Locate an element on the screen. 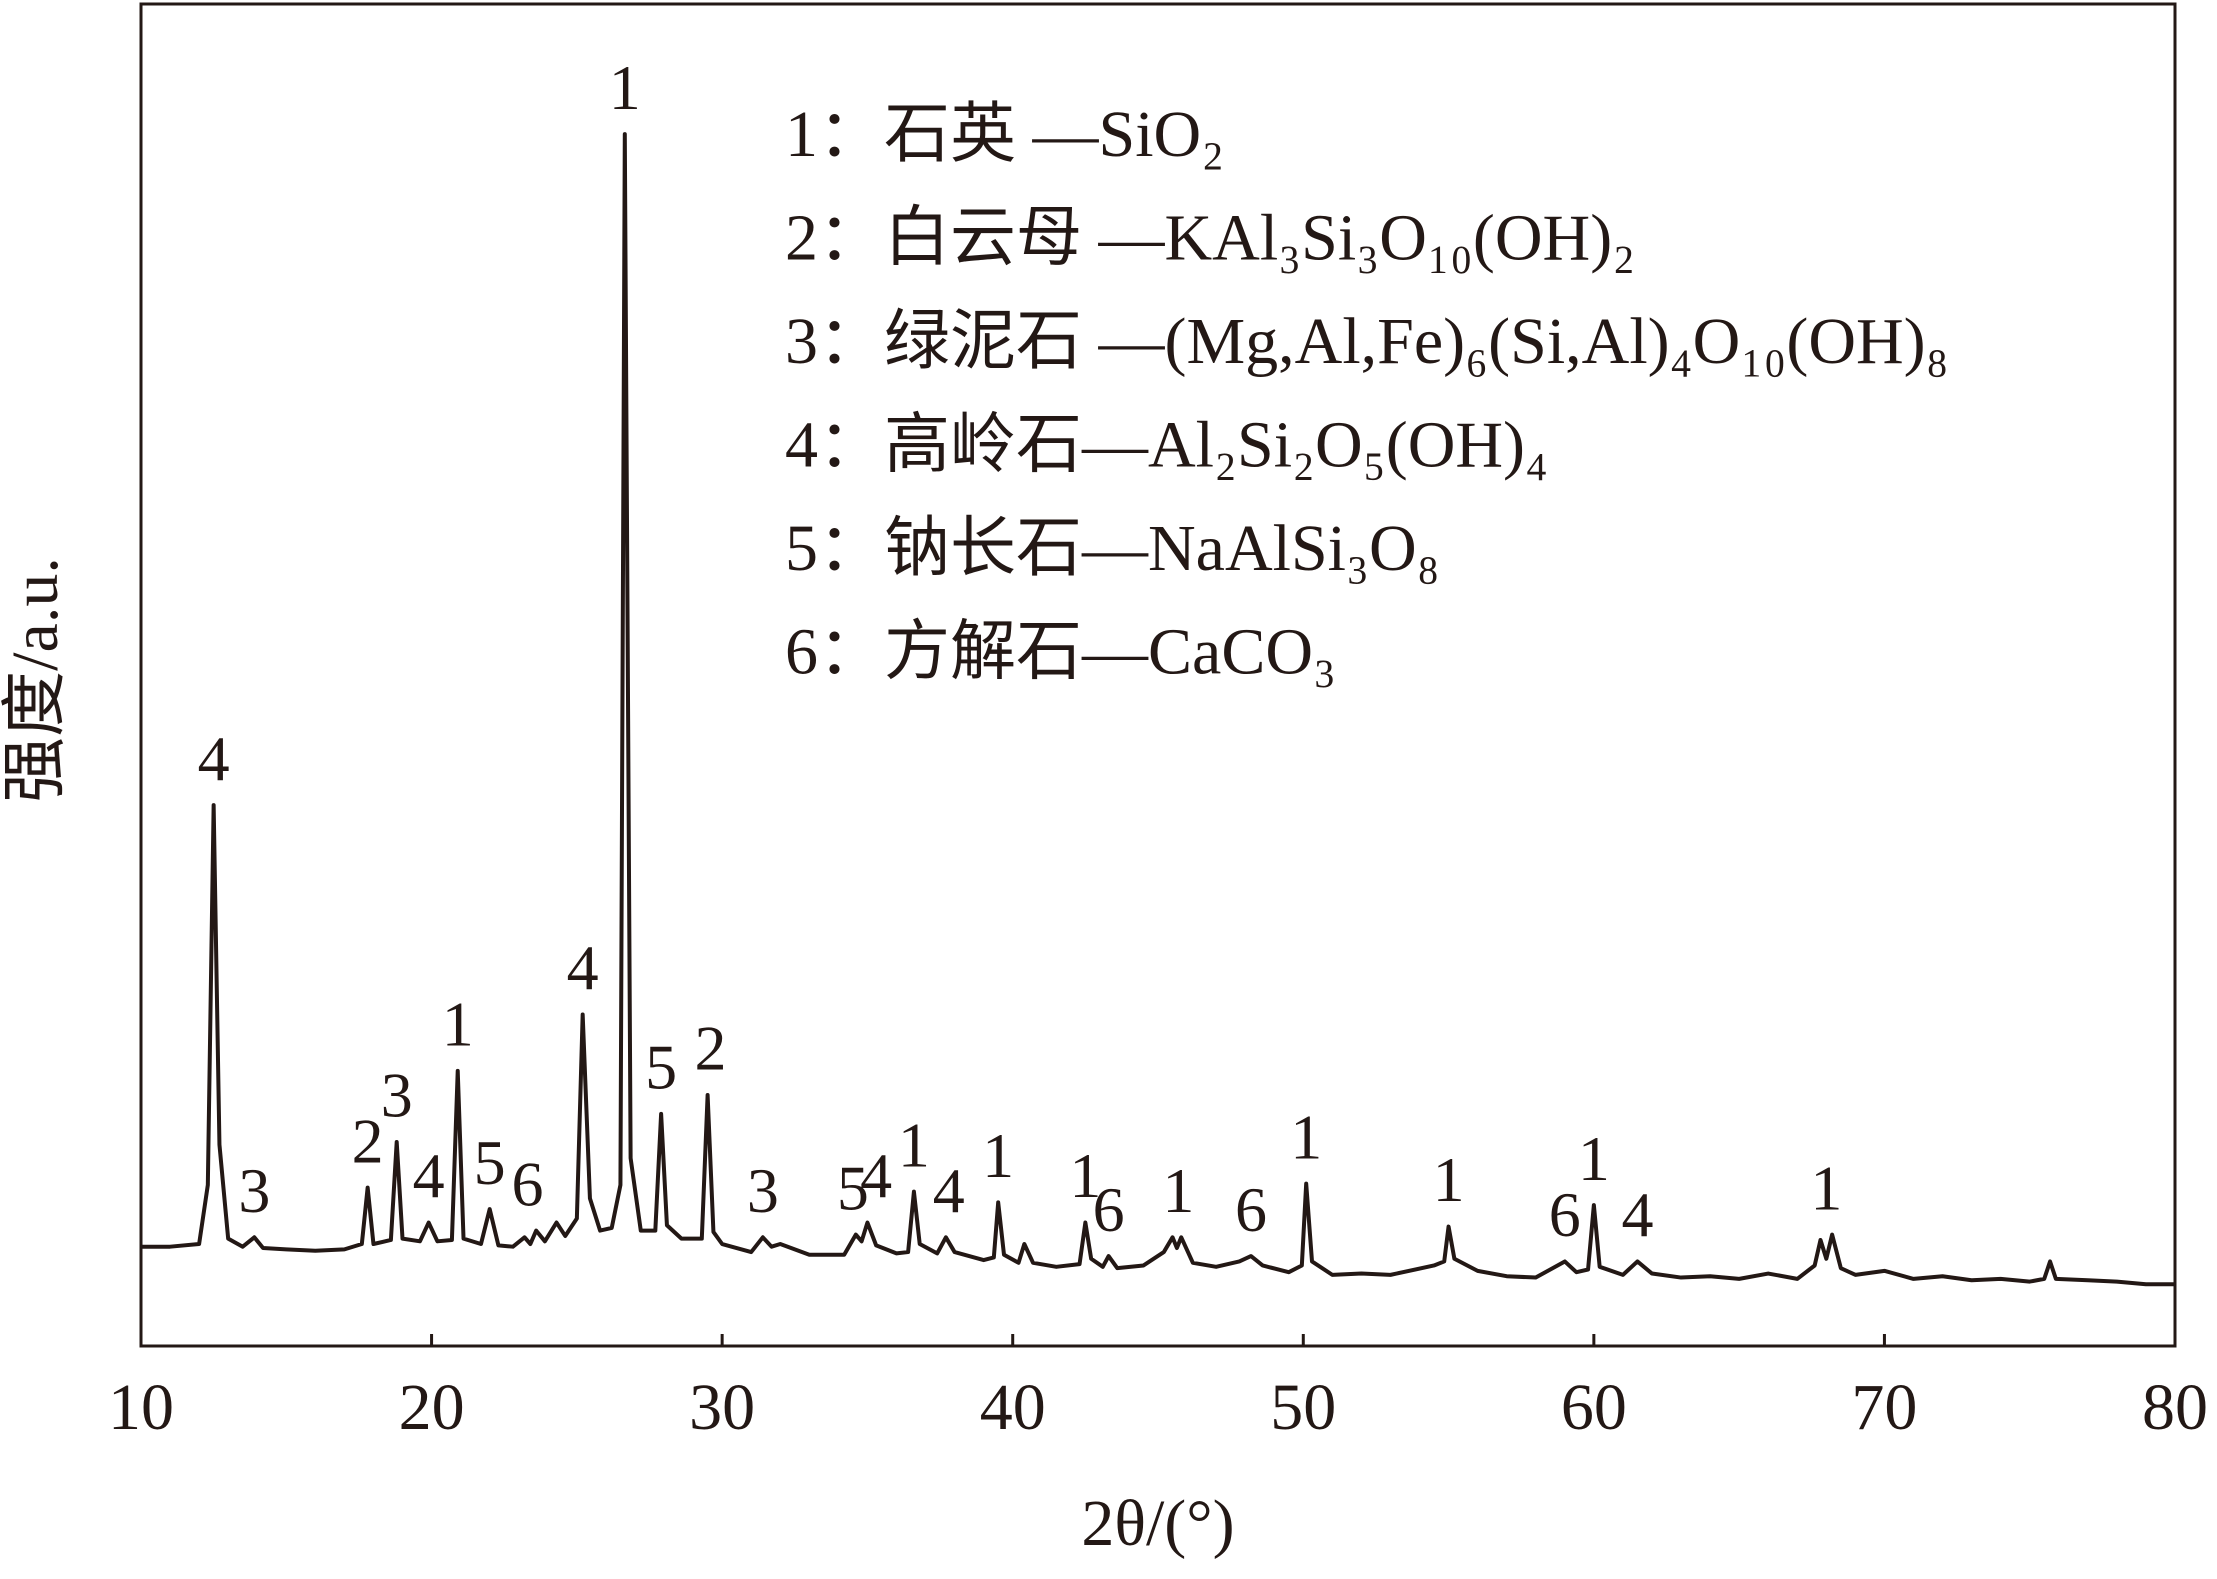 This screenshot has width=2217, height=1579. x-tick-label: 10 is located at coordinates (141, 1407).